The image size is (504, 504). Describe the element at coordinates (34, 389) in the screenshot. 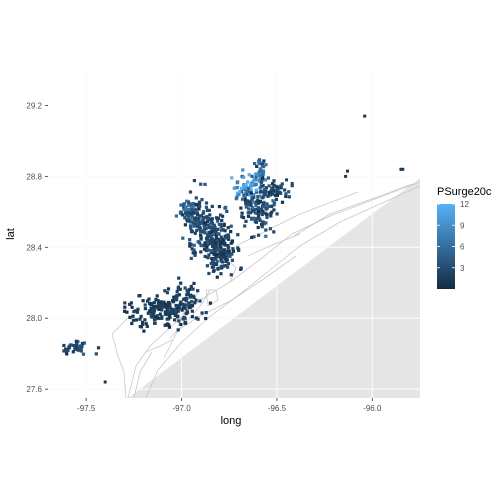

I see `y-tick-label: 27.6` at that location.